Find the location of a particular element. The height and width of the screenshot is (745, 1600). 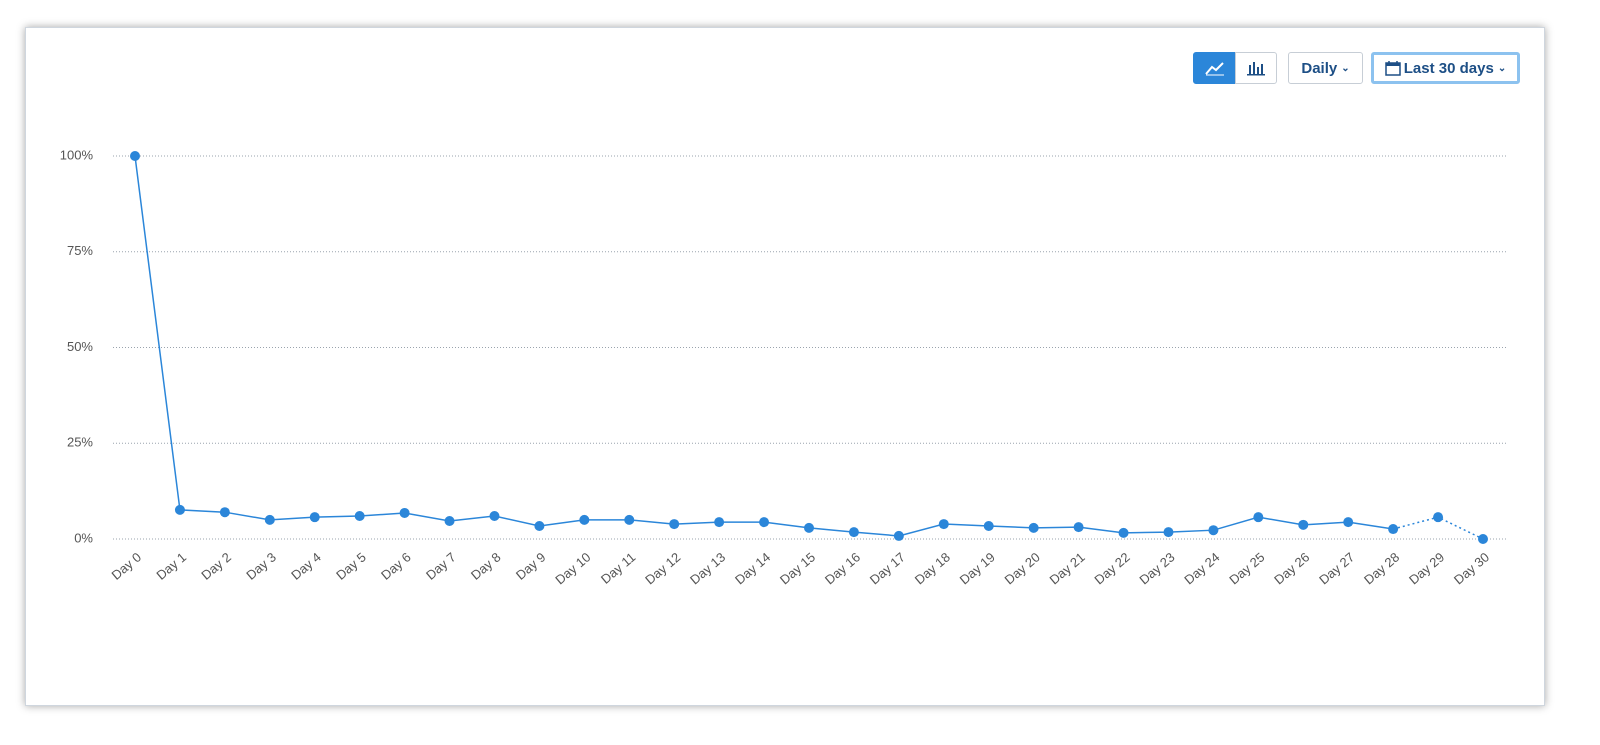

x-tick-label: Day 20 is located at coordinates (1022, 568).